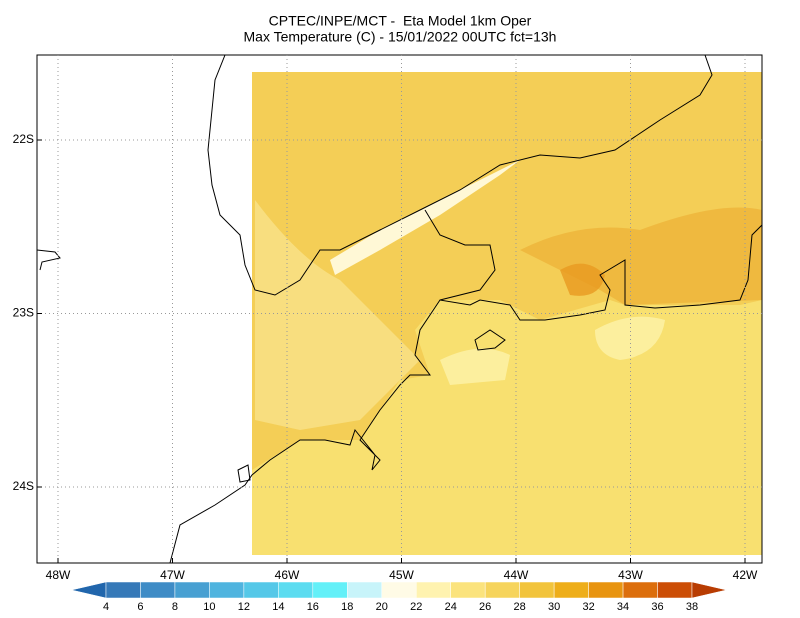  Describe the element at coordinates (23, 313) in the screenshot. I see `lat-label: 23S` at that location.